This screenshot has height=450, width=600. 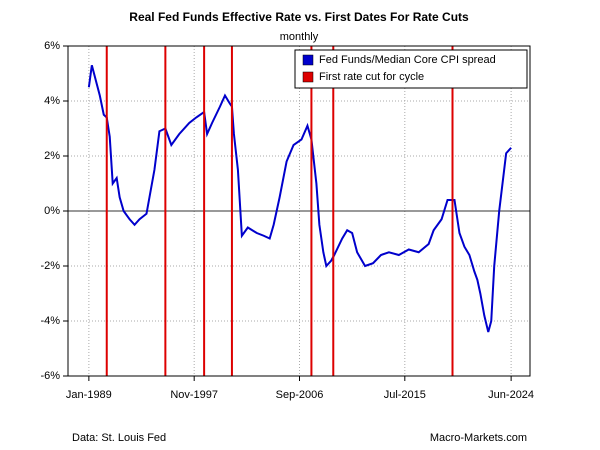 What do you see at coordinates (299, 37) in the screenshot?
I see `chart-subtitle: monthly` at bounding box center [299, 37].